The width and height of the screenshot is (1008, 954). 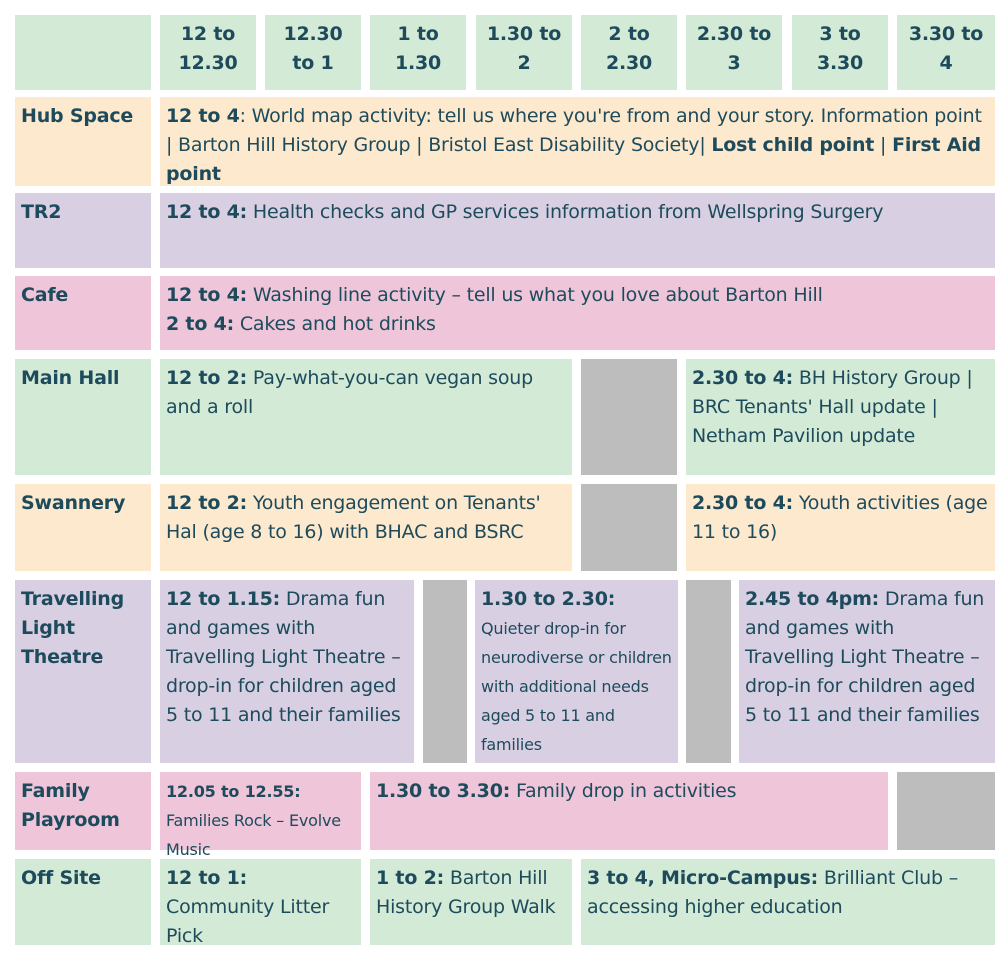 I want to click on row-label: Hub Space, so click(x=83, y=141).